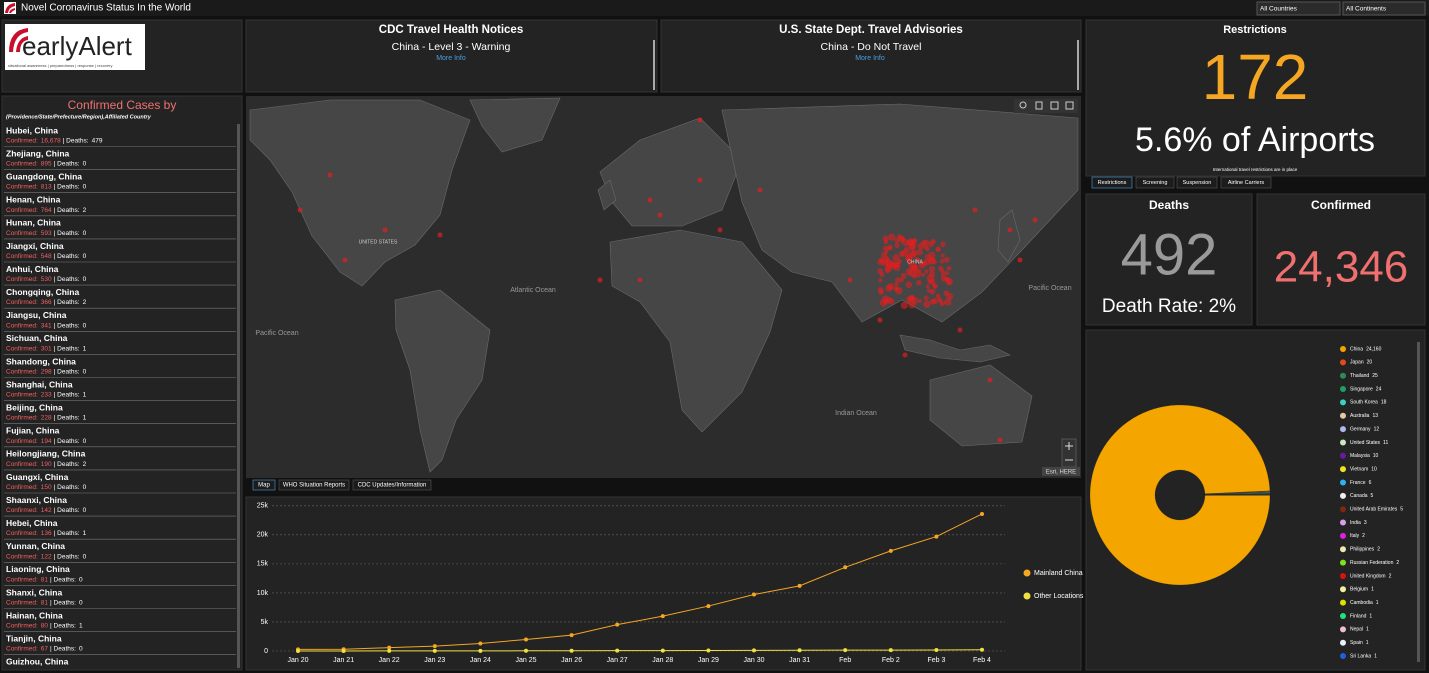 The height and width of the screenshot is (673, 1429). I want to click on search-button, so click(1023, 105).